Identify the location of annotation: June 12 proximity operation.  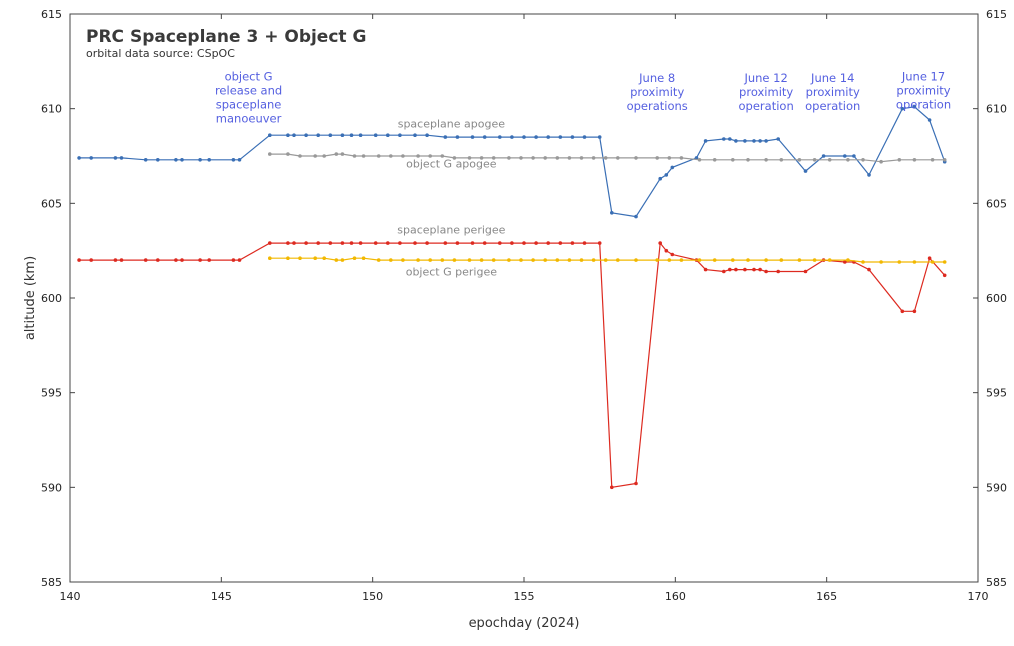
(766, 92).